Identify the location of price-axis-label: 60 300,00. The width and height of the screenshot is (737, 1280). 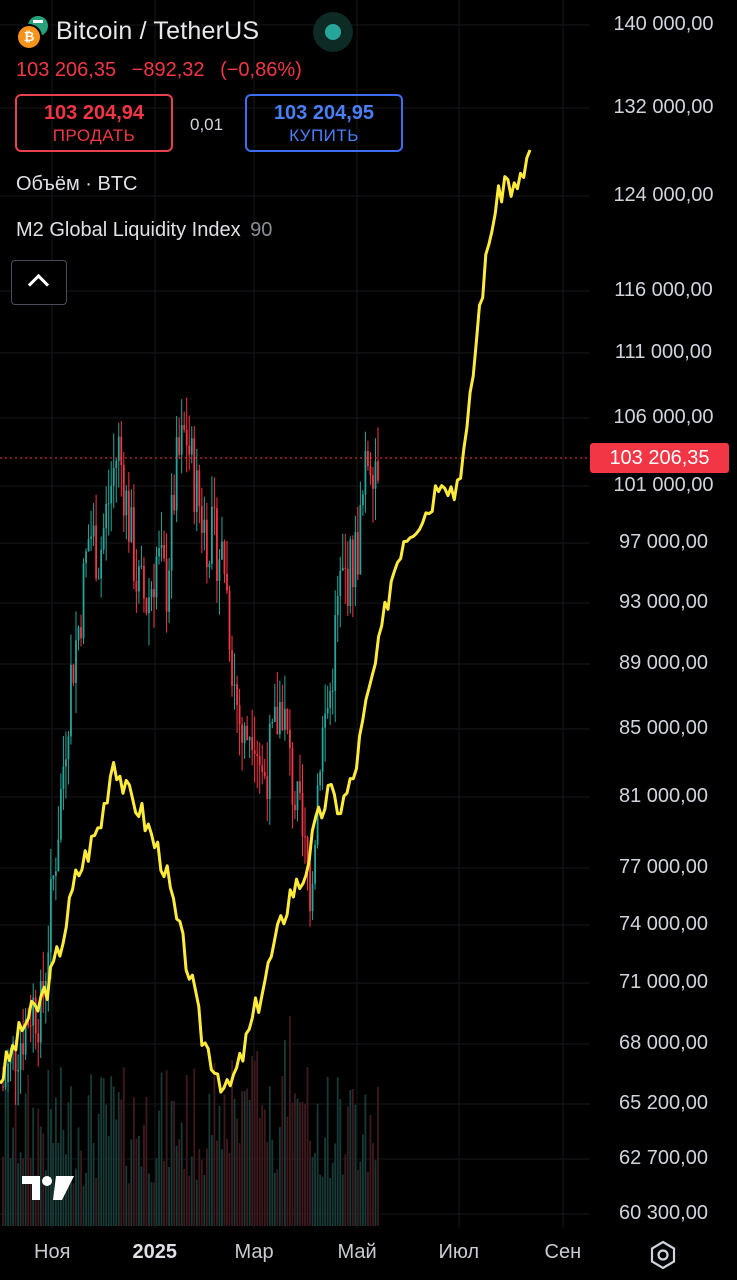
(663, 1213).